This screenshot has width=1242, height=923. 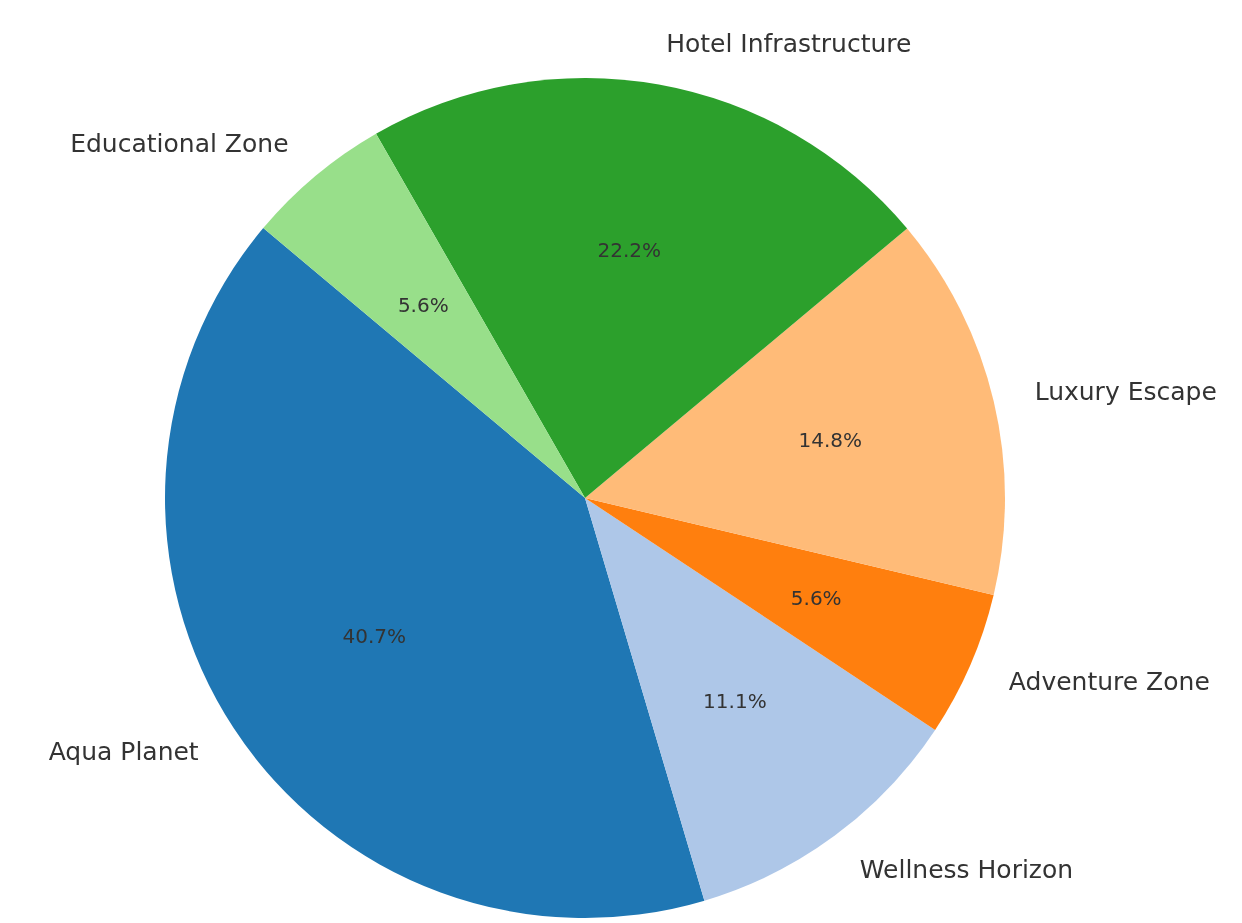 I want to click on slice-label: Hotel Infrastructure, so click(x=789, y=43).